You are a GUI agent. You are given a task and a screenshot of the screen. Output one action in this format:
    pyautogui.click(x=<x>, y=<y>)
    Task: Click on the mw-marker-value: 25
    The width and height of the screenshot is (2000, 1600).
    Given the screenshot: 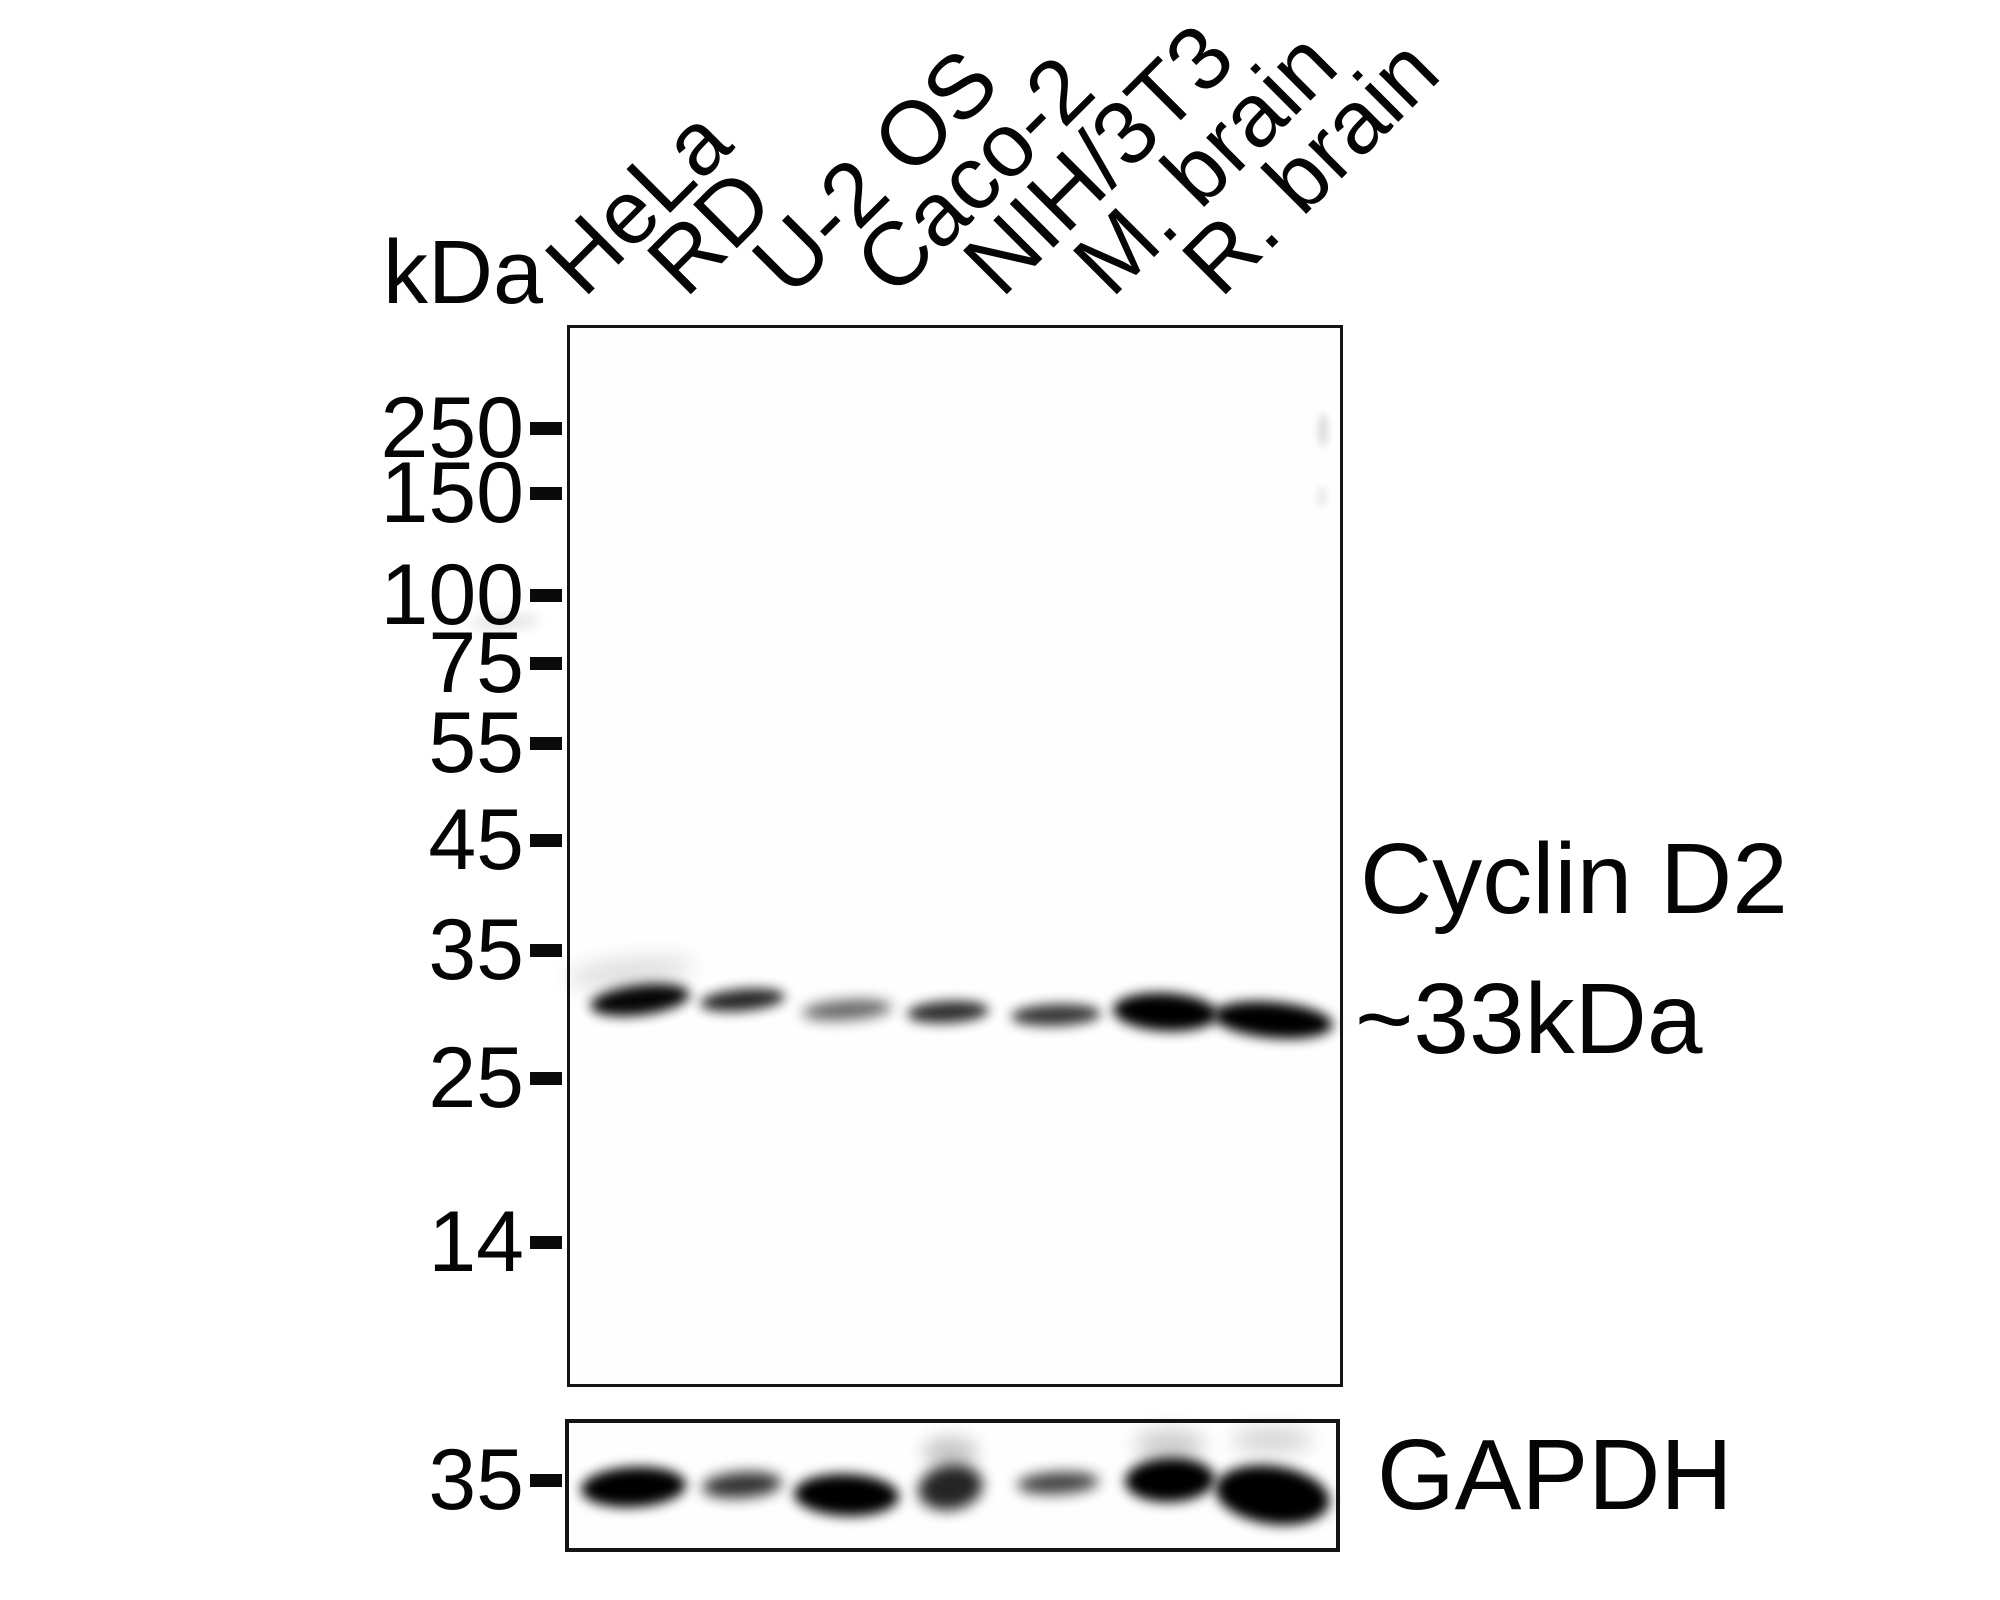 What is the action you would take?
    pyautogui.click(x=476, y=1078)
    